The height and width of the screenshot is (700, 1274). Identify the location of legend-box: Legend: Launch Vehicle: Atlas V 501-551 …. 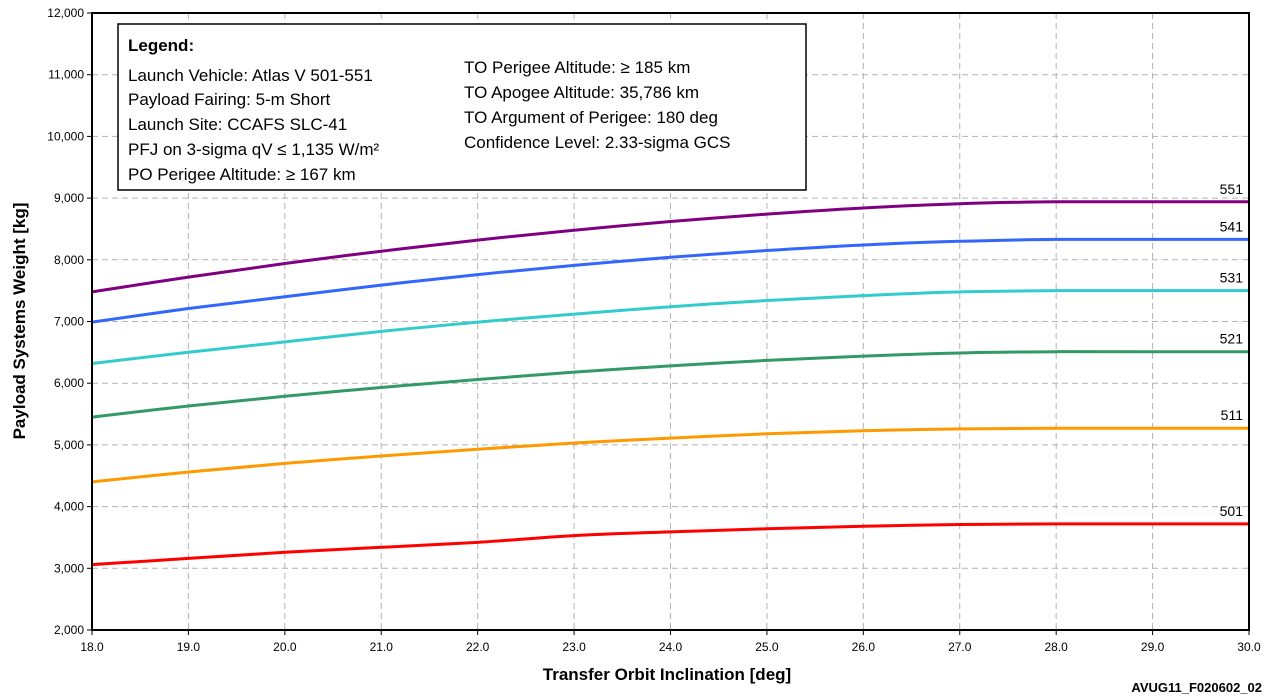
(462, 107).